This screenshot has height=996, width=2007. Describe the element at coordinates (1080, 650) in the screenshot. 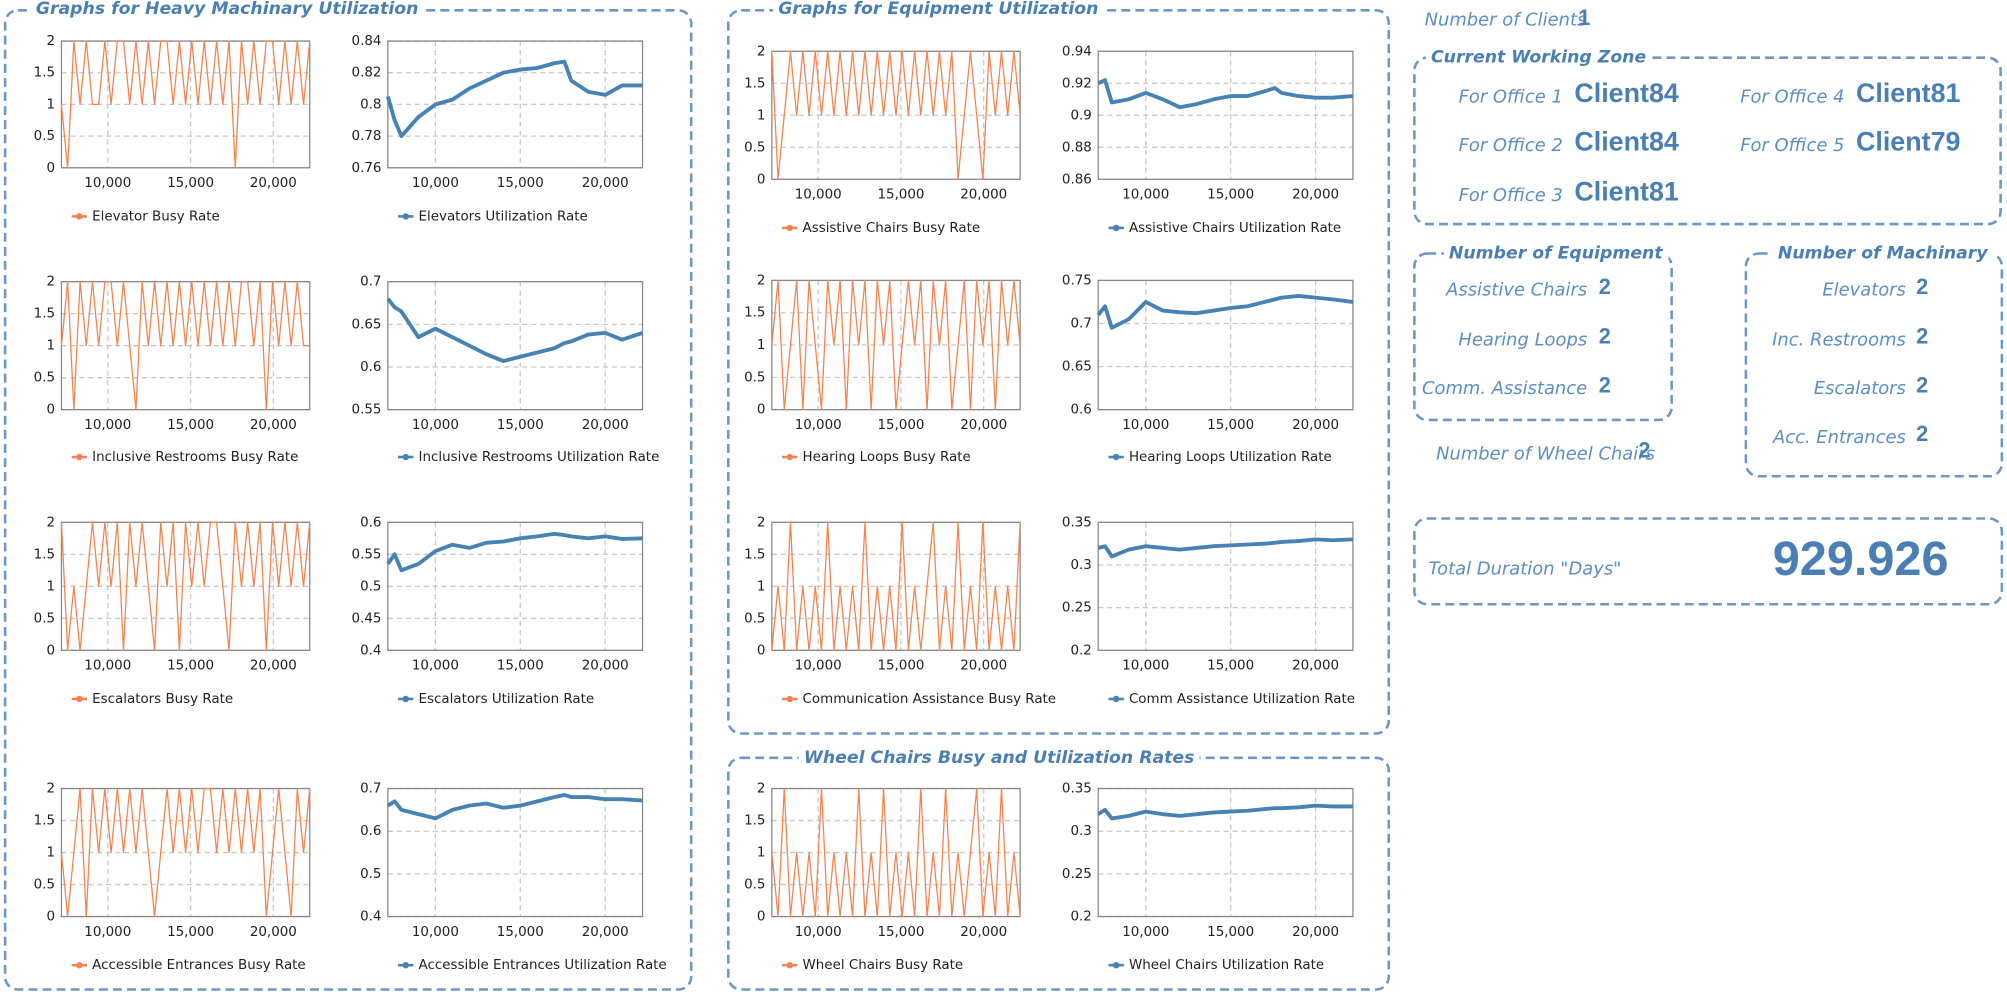

I see `y-tick-label: 0.2` at that location.